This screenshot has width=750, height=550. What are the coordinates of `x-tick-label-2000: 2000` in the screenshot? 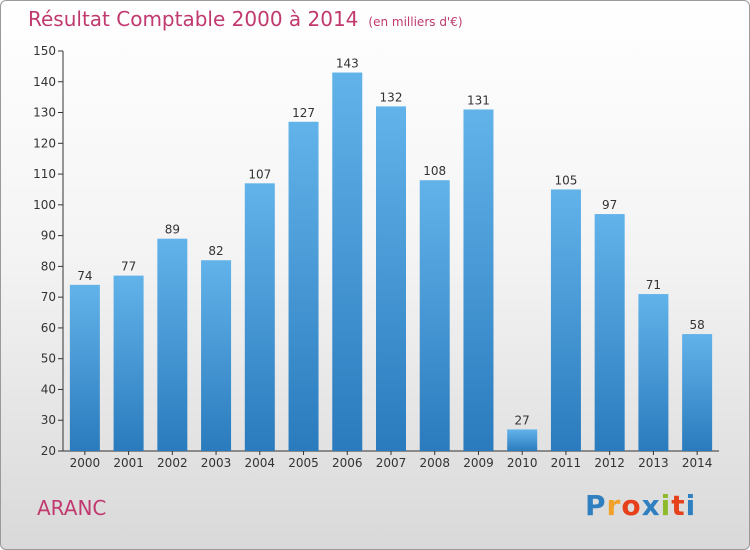 It's located at (85, 463).